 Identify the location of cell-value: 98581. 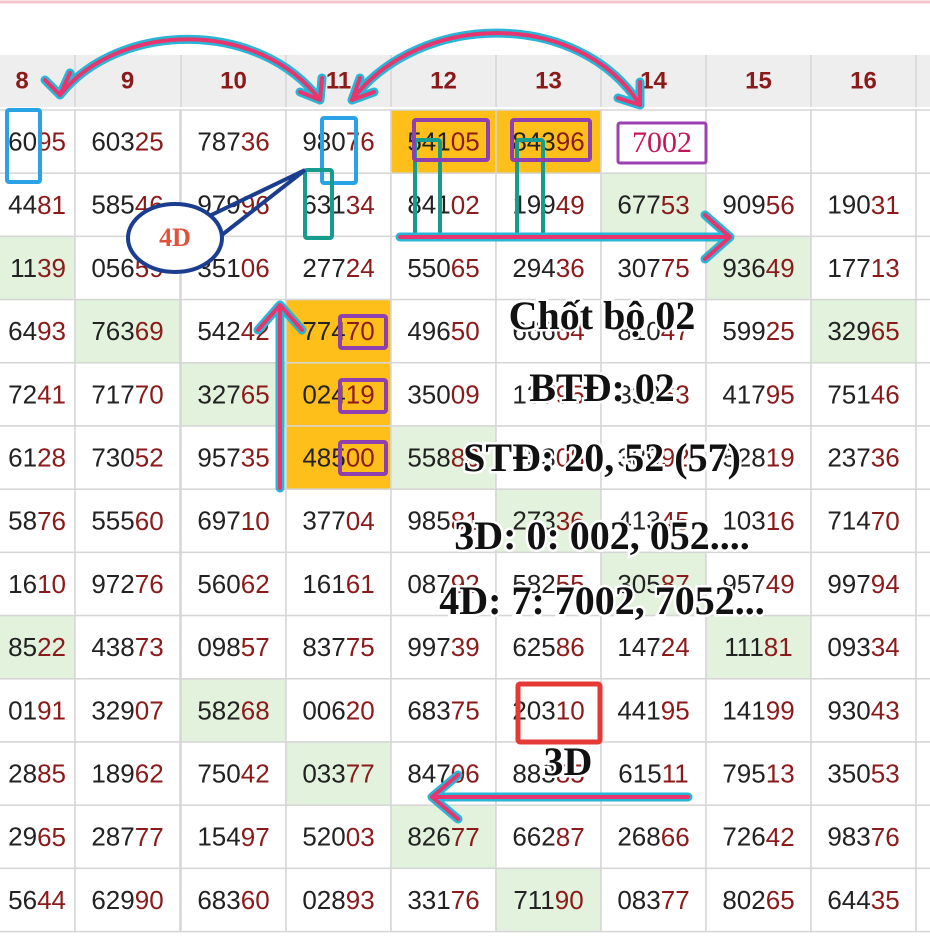
(443, 521).